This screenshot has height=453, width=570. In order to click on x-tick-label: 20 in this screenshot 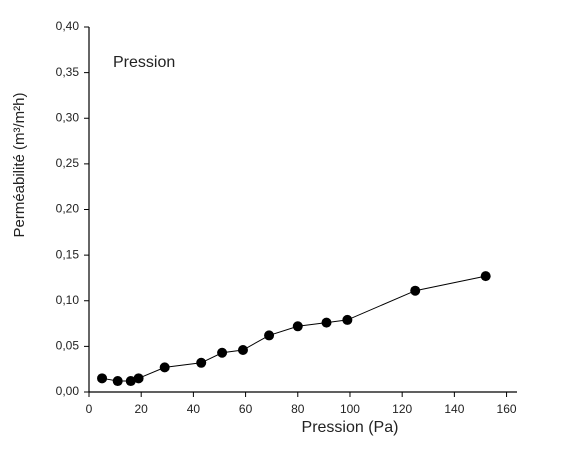, I will do `click(142, 409)`.